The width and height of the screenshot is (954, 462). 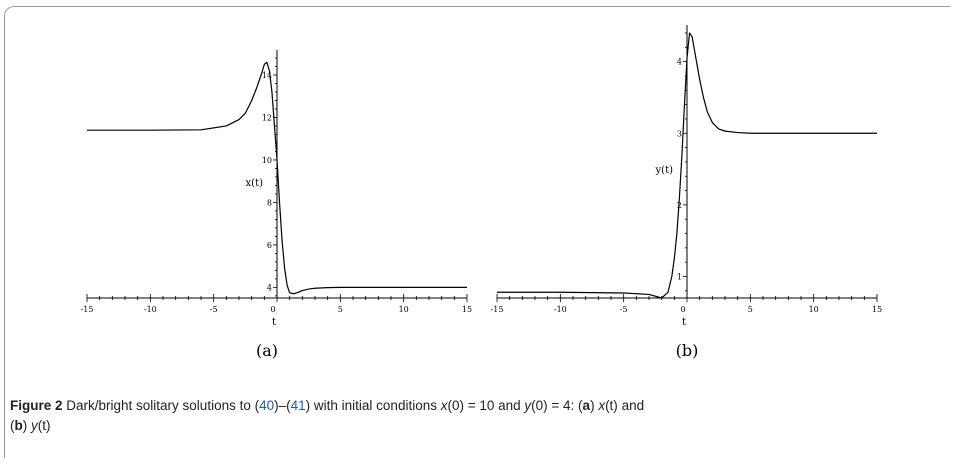 I want to click on equation-ref-40: 40, so click(x=267, y=405).